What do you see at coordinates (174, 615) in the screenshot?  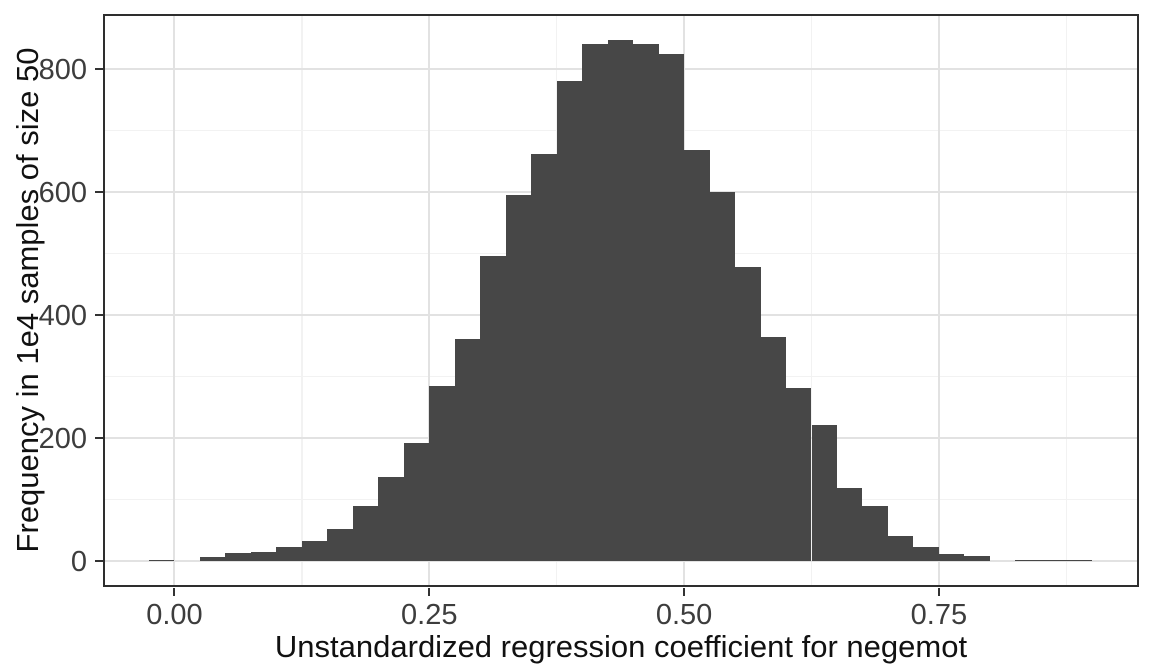 I see `x-tick-label: 0.00` at bounding box center [174, 615].